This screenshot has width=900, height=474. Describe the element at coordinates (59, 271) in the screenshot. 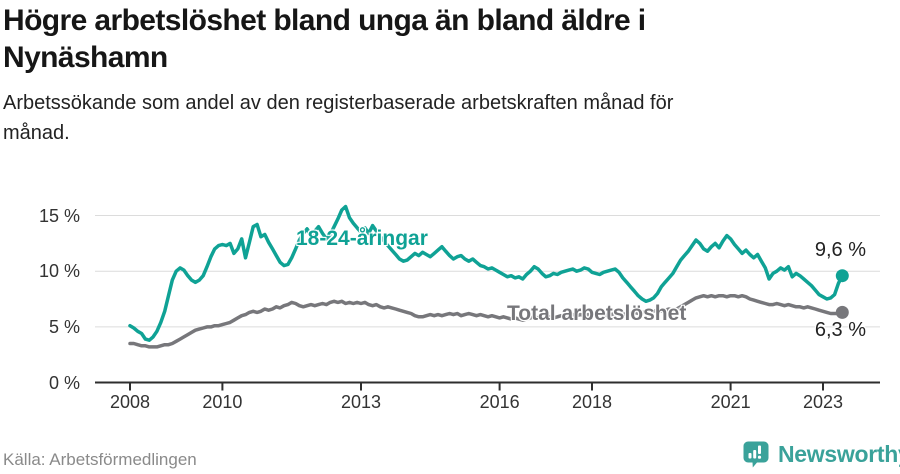

I see `y-axis-label: 10 %` at that location.